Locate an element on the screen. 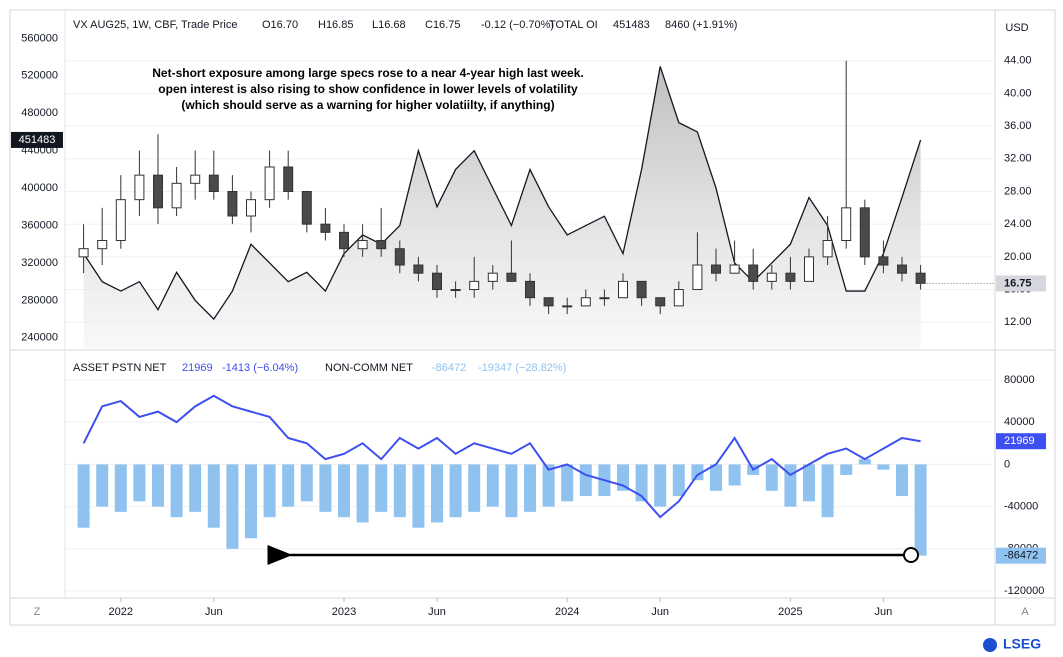  legend-noncomm-value: -86472 is located at coordinates (449, 368).